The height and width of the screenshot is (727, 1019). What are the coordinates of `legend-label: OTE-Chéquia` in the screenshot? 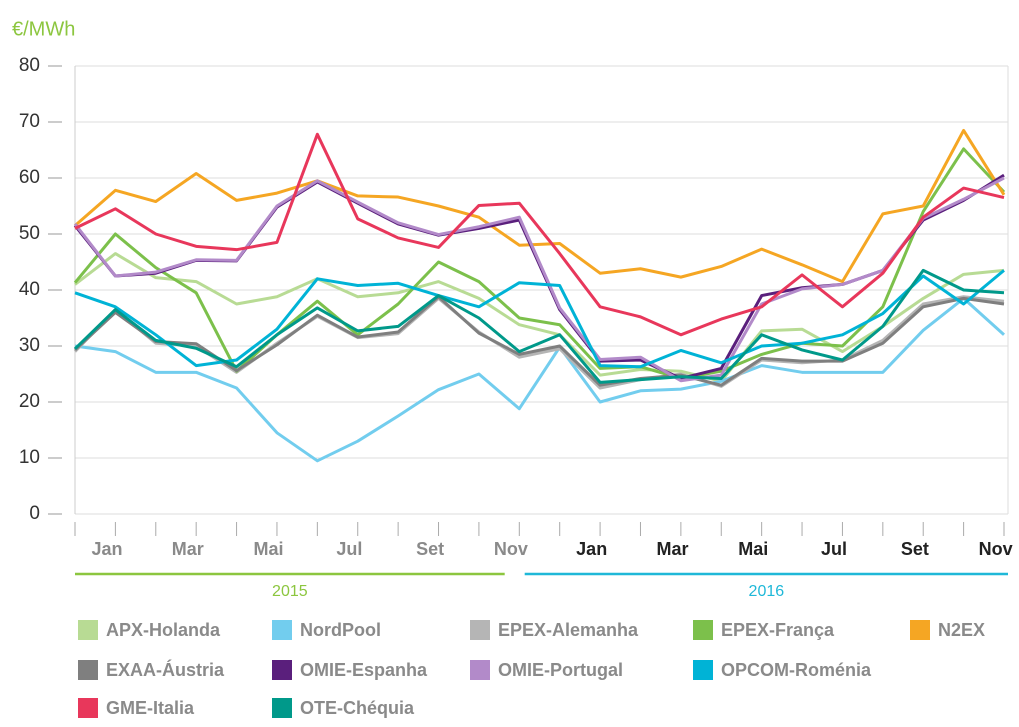 It's located at (357, 708).